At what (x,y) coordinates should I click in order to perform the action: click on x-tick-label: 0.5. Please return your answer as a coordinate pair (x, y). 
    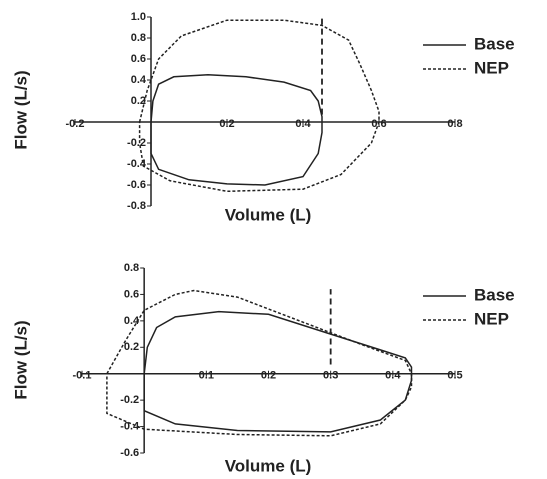
    Looking at the image, I should click on (454, 376).